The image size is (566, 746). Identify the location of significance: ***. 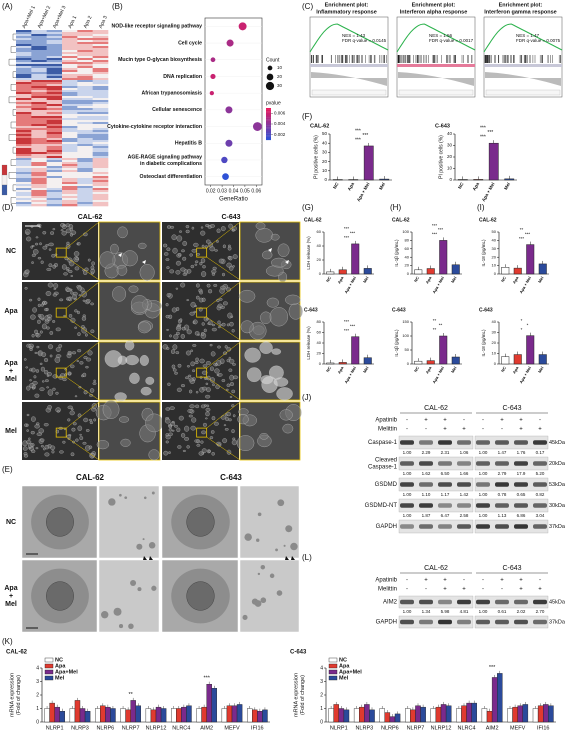
(435, 225).